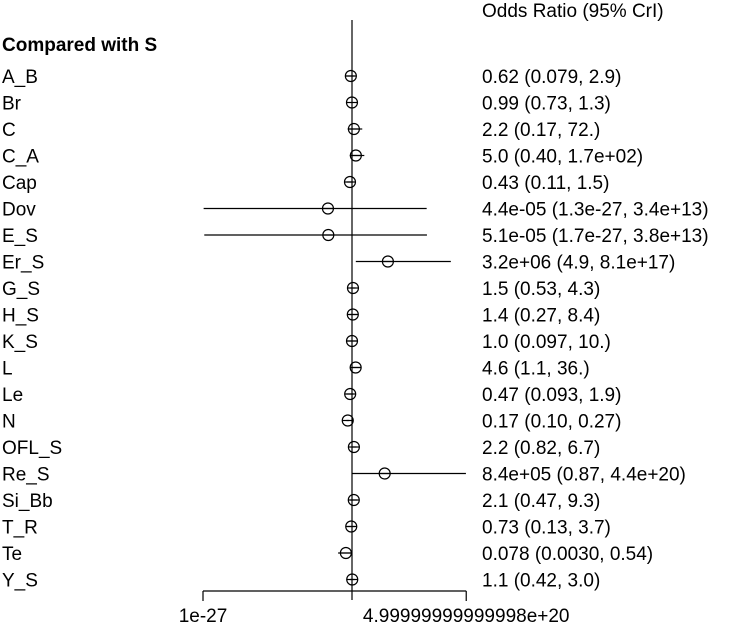 The height and width of the screenshot is (626, 754). What do you see at coordinates (311, 77) in the screenshot?
I see `forest-row-a-b: A_B 0.62 (0.079, 2.9)` at bounding box center [311, 77].